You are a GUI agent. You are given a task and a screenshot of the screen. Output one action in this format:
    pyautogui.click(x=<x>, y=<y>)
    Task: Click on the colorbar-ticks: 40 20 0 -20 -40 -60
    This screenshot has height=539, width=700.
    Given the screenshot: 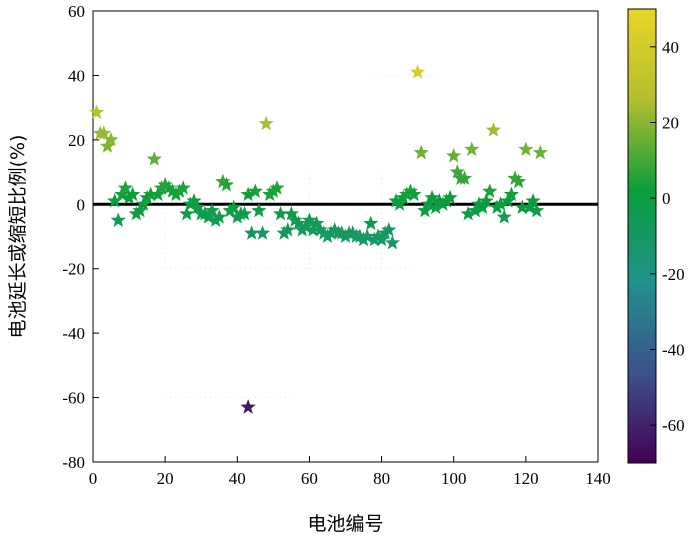 What is the action you would take?
    pyautogui.click(x=667, y=236)
    